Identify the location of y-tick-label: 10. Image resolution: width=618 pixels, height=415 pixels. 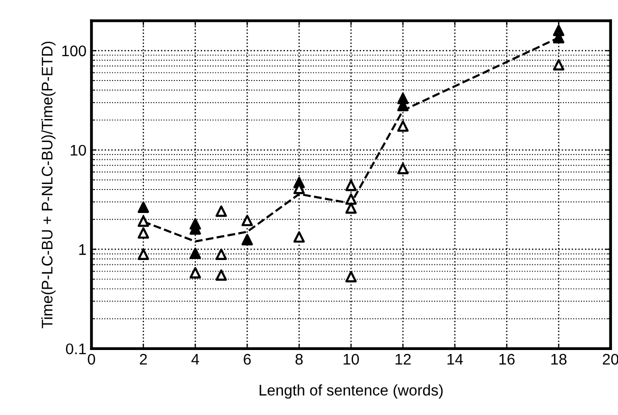
(78, 150).